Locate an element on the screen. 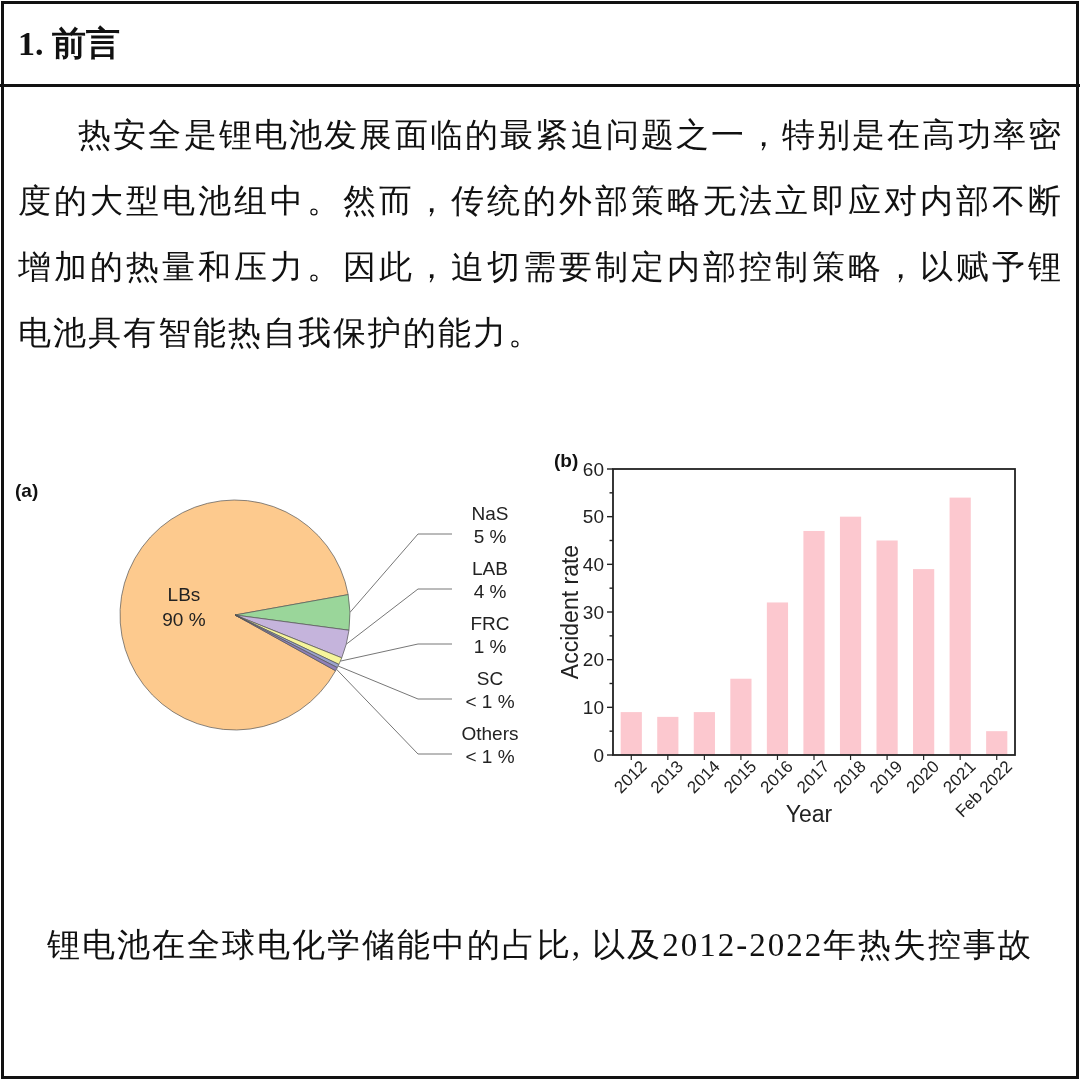 This screenshot has width=1080, height=1080. chart-title: 1. 前言 is located at coordinates (69, 44).